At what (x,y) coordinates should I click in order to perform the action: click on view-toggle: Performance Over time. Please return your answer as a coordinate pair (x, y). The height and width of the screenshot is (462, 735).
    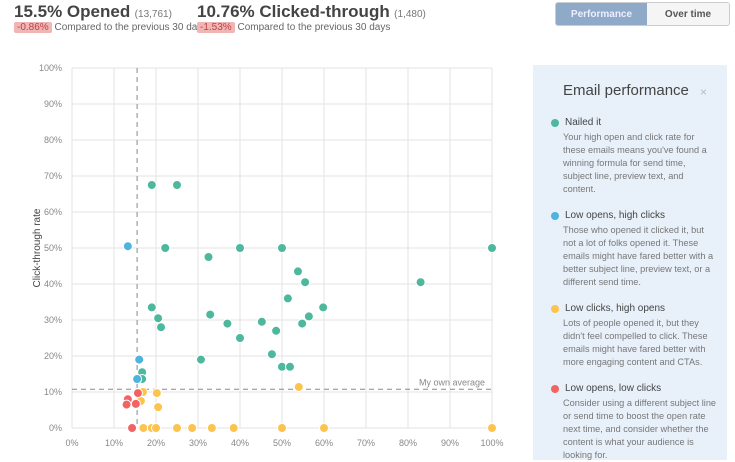
    Looking at the image, I should click on (642, 14).